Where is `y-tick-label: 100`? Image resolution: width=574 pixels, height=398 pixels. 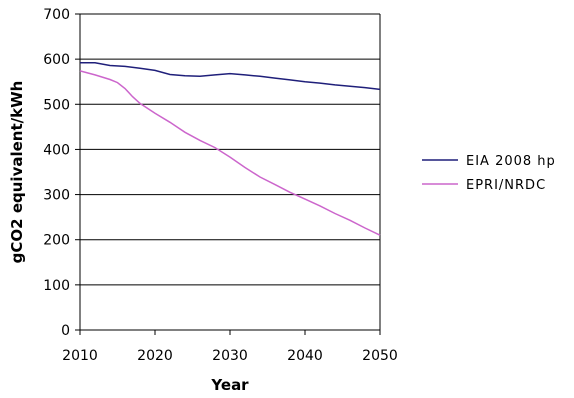
y-tick-label: 100 is located at coordinates (56, 286).